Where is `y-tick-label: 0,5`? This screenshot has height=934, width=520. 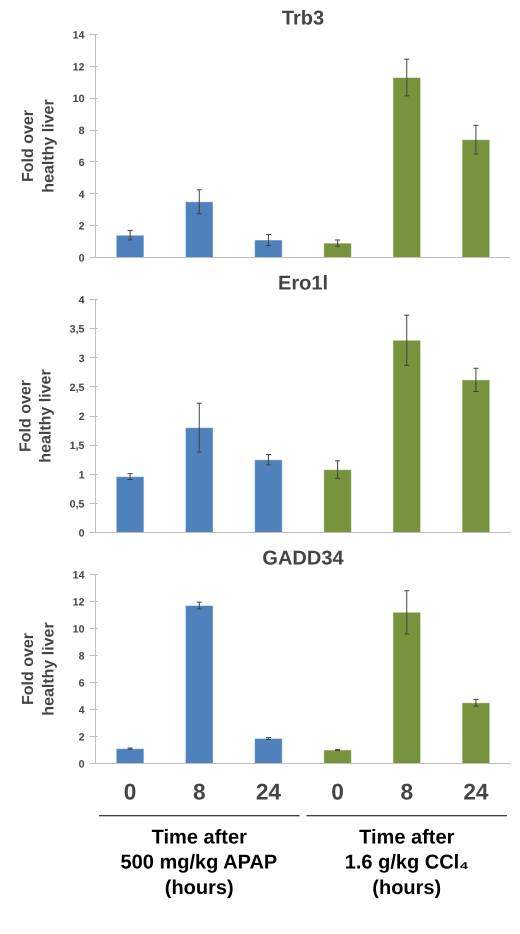
y-tick-label: 0,5 is located at coordinates (77, 504).